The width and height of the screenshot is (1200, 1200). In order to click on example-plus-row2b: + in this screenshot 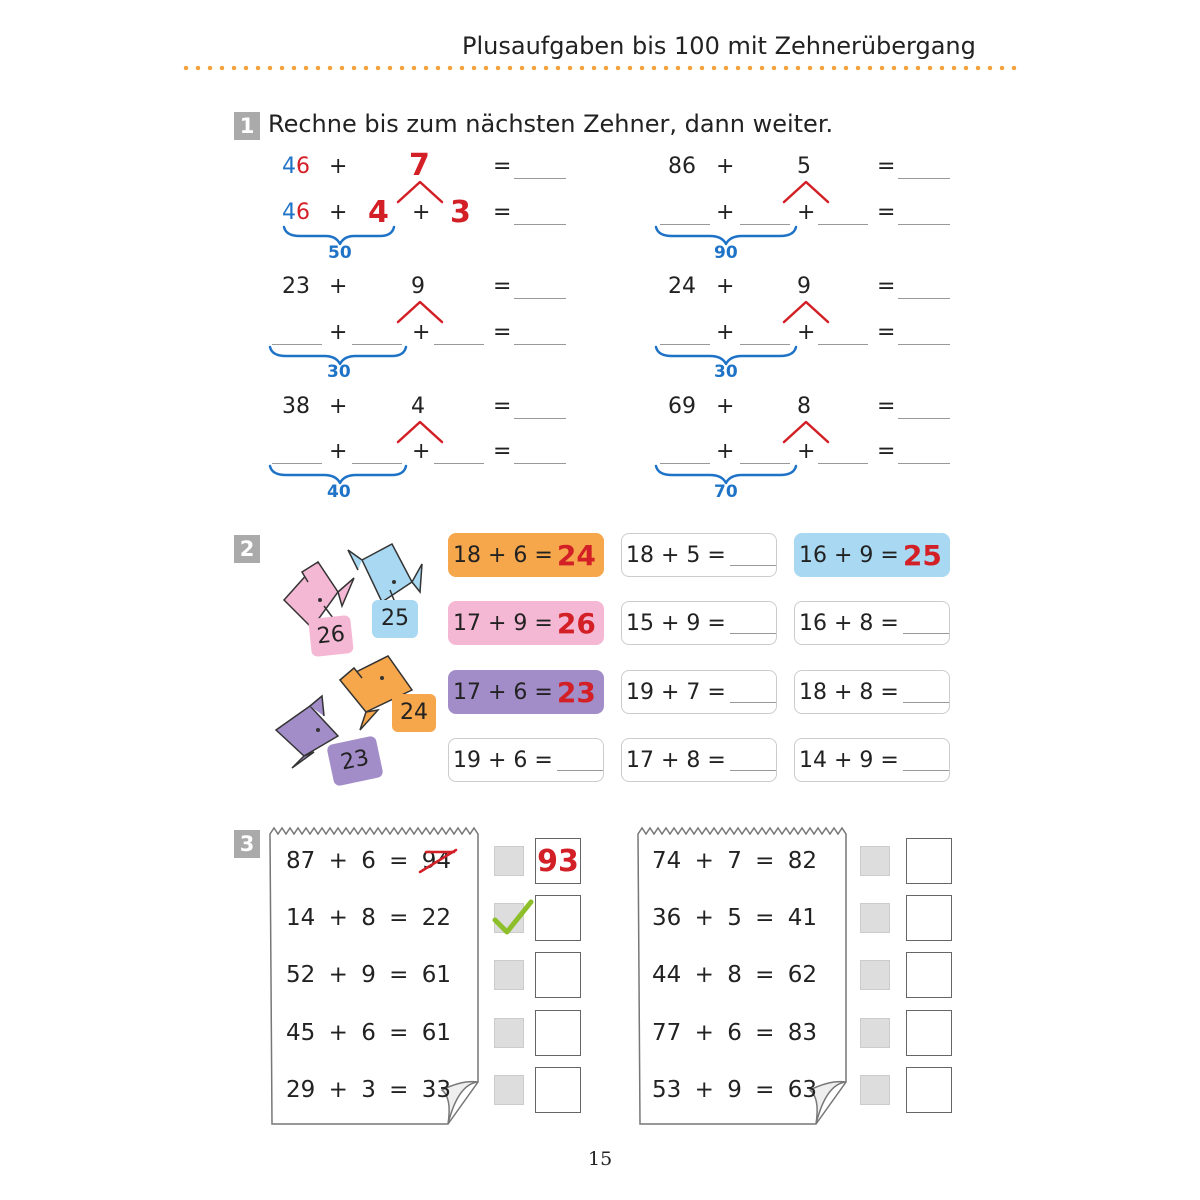, I will do `click(421, 212)`.